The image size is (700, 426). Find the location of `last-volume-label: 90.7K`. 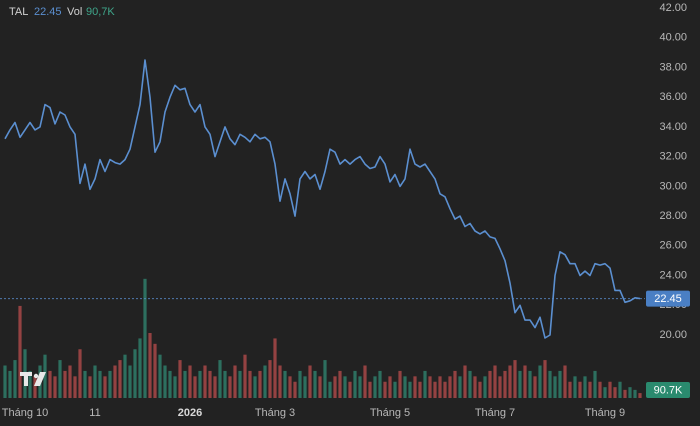

last-volume-label: 90.7K is located at coordinates (668, 390).